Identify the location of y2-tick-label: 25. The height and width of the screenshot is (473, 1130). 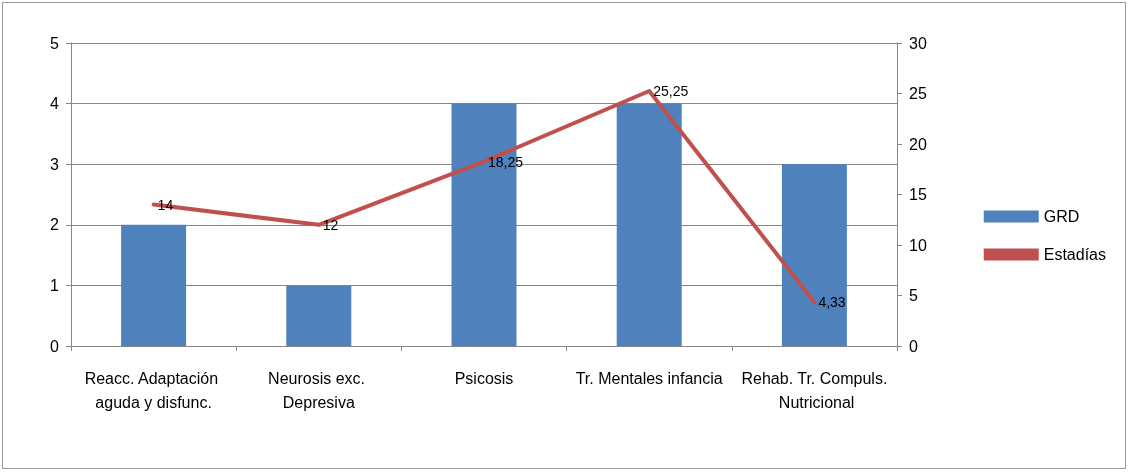
(918, 93).